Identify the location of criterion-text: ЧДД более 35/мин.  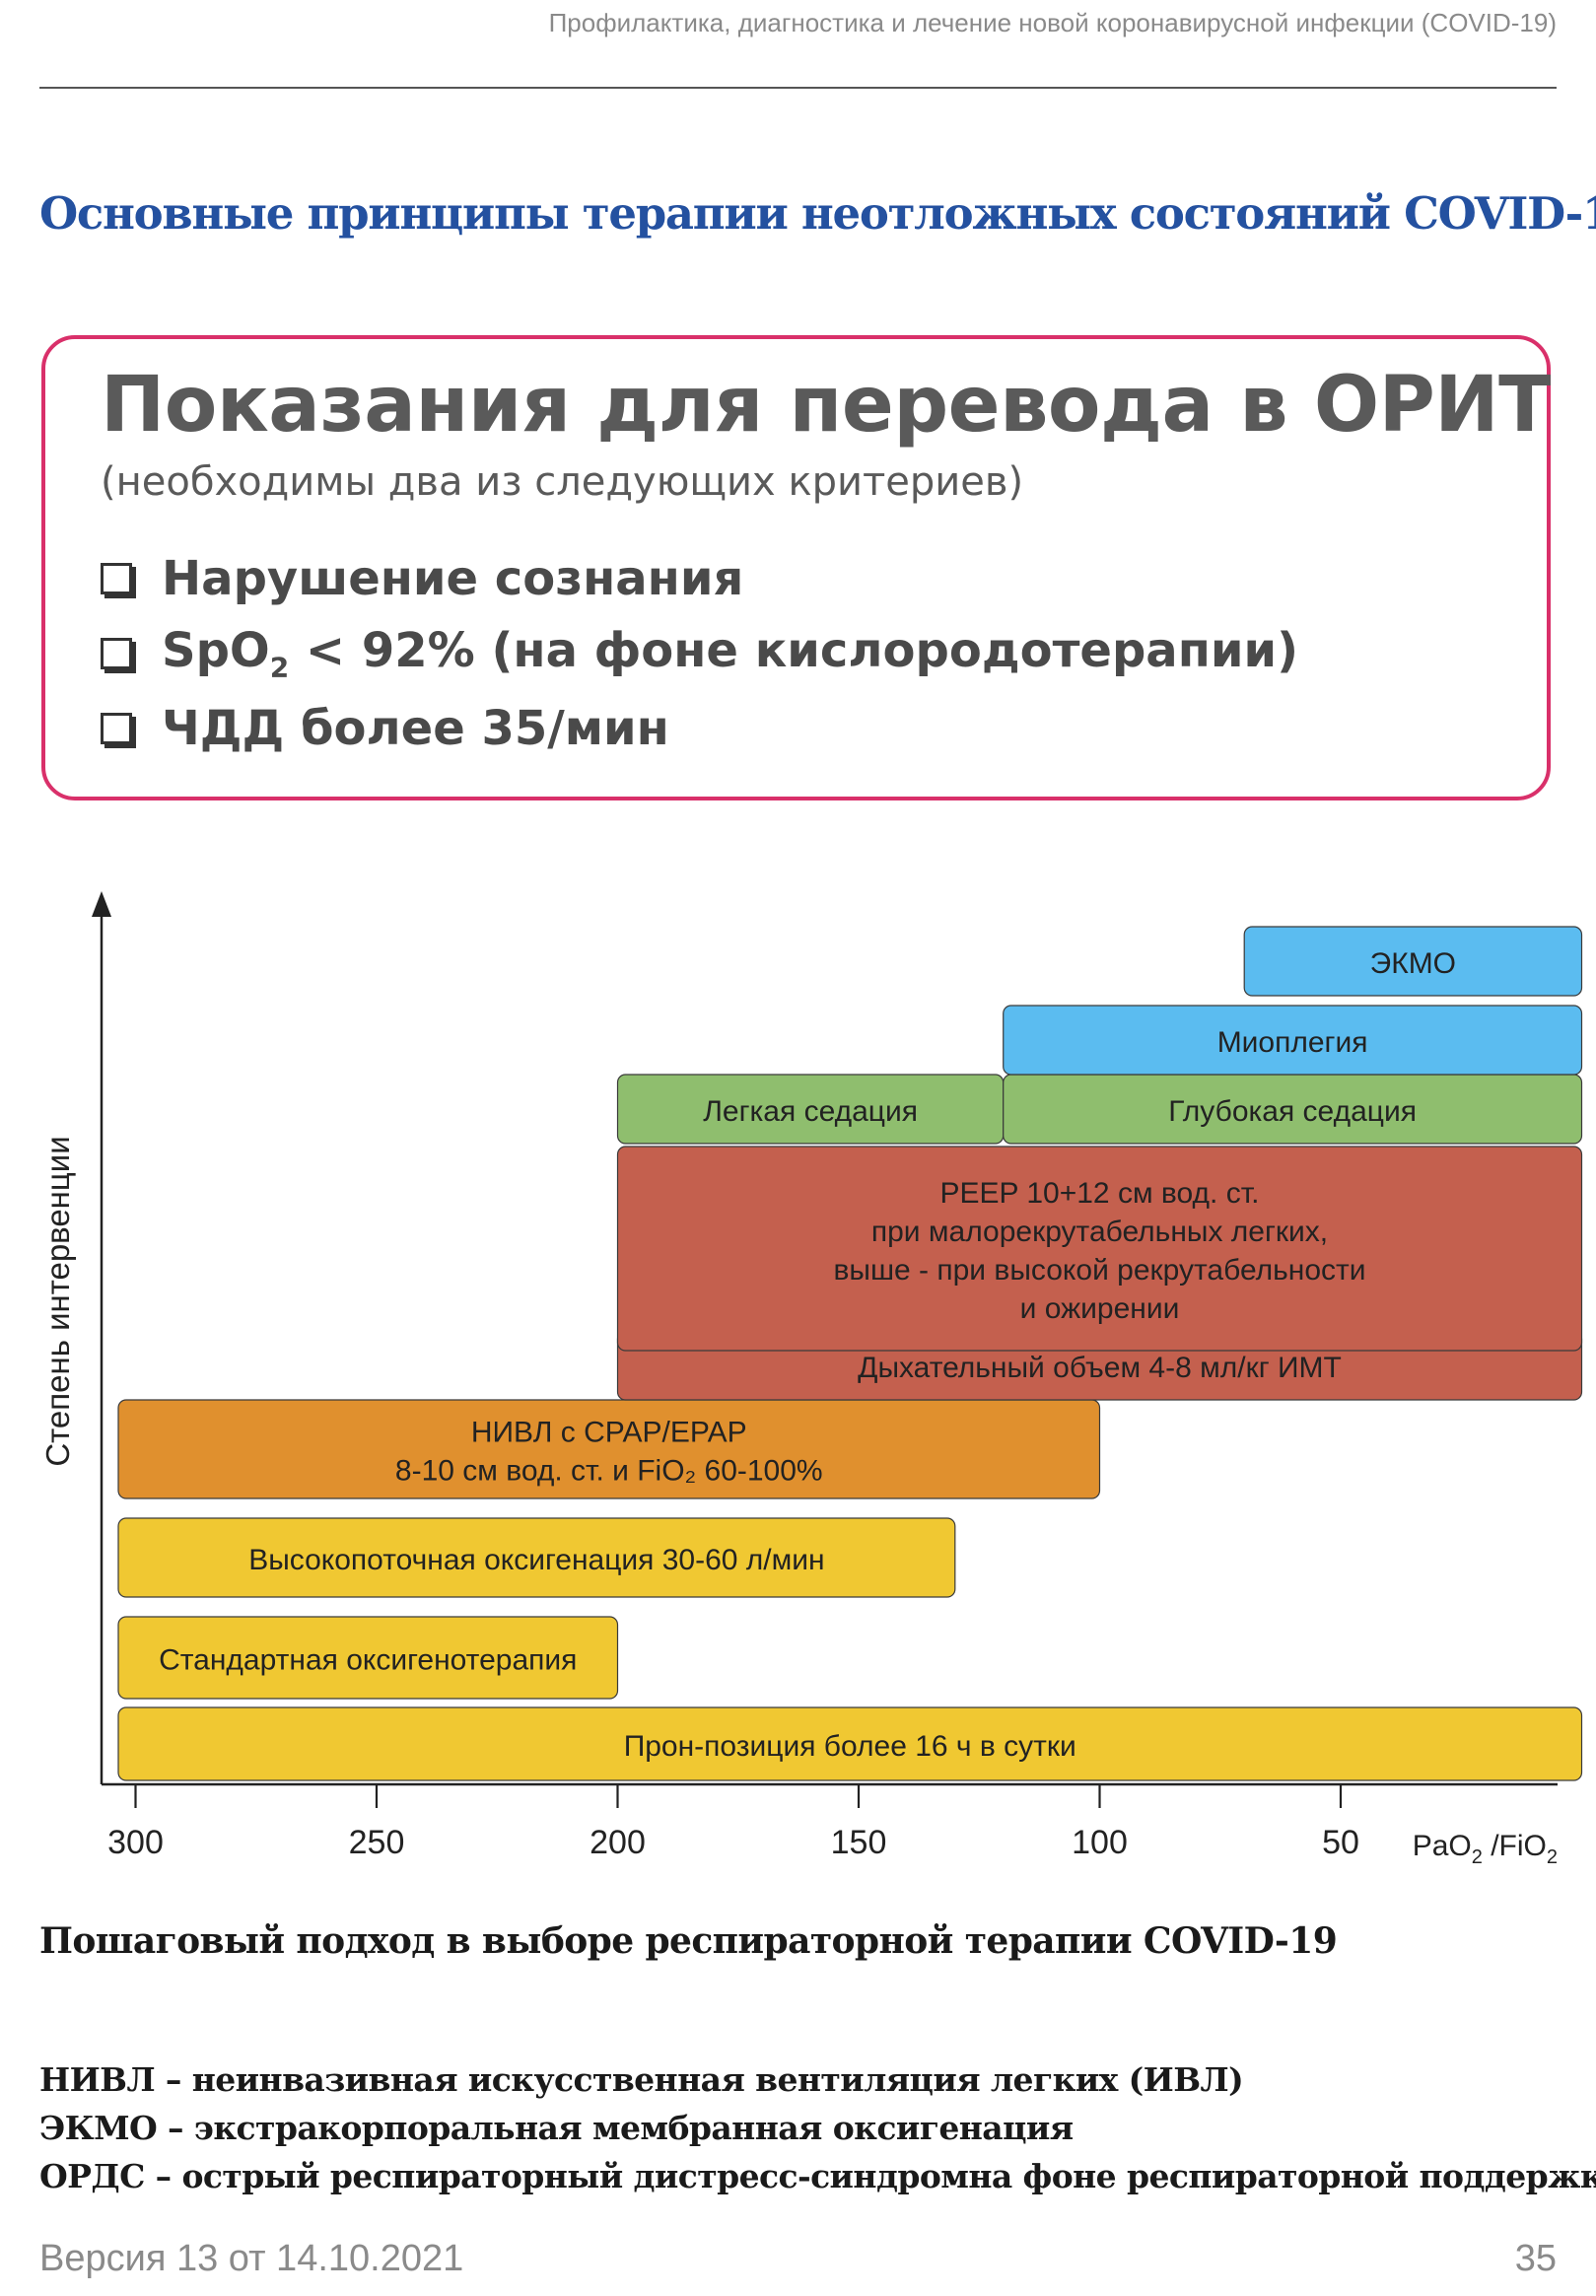
(415, 728).